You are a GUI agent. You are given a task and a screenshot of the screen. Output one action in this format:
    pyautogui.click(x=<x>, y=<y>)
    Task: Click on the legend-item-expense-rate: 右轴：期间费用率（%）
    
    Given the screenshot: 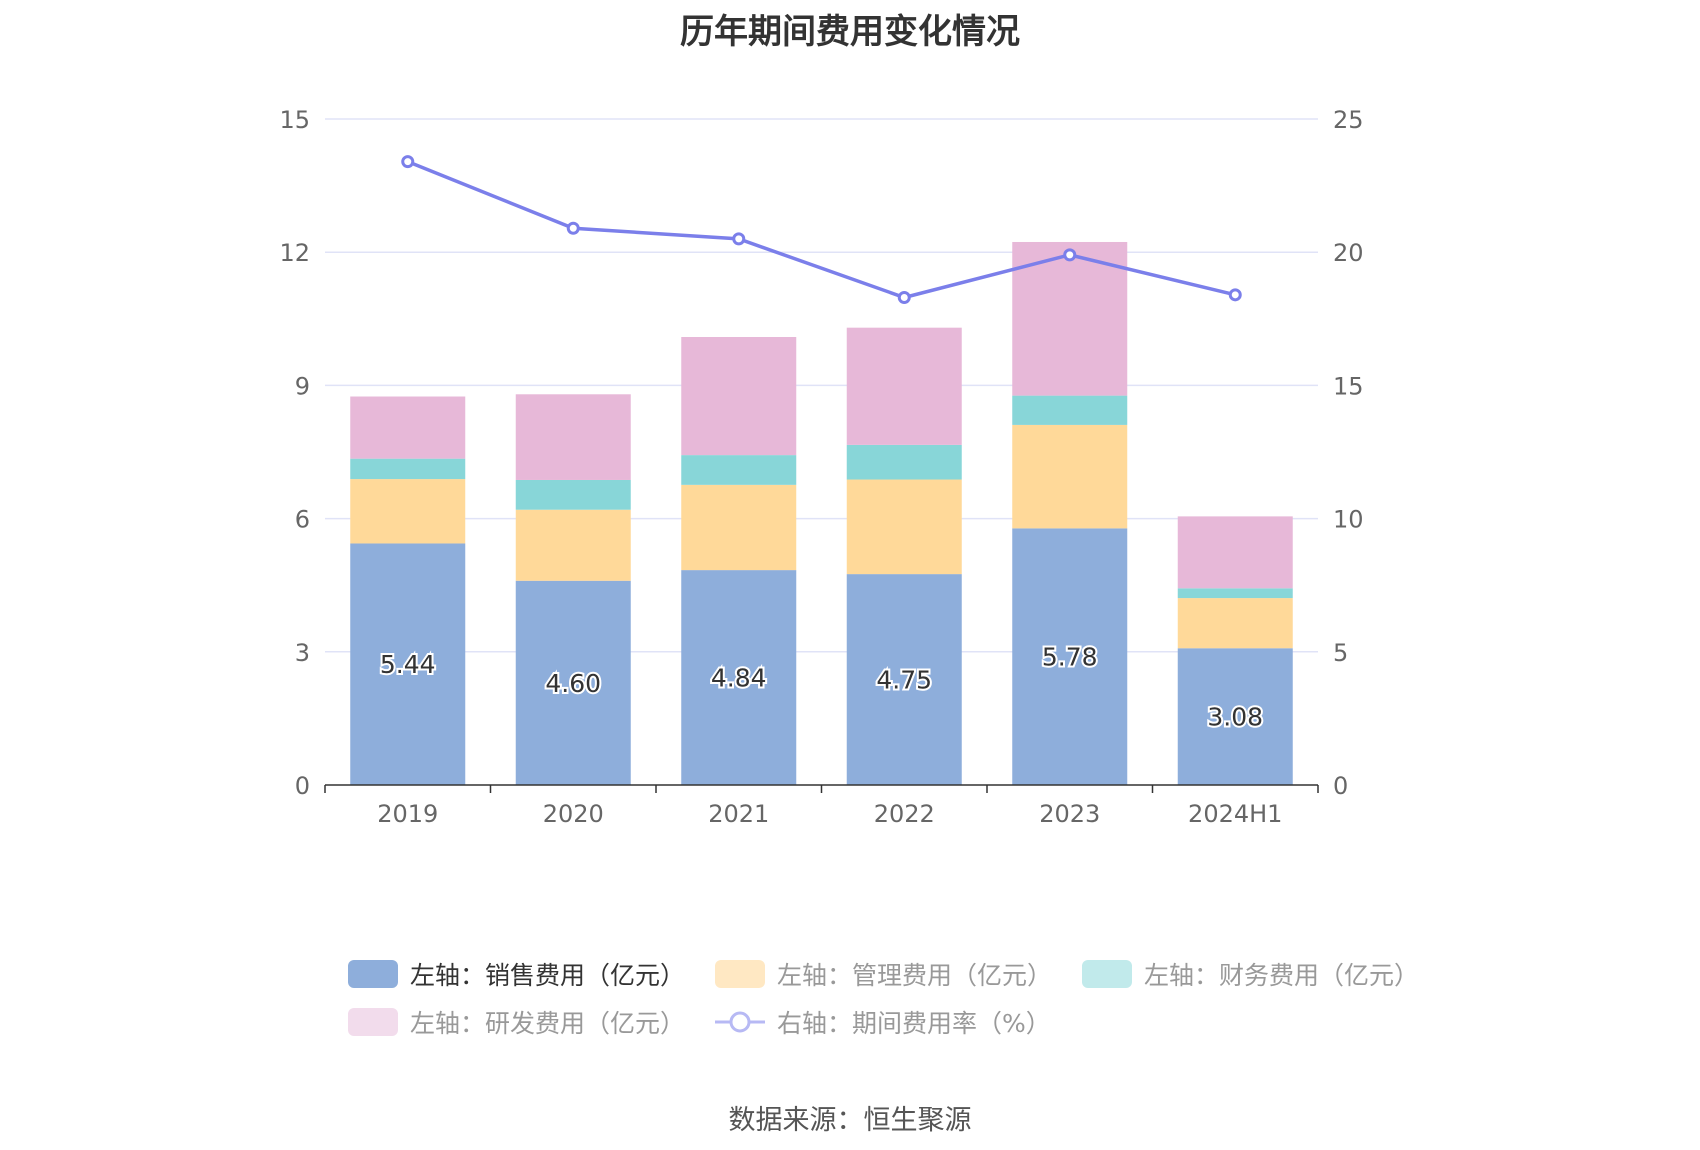 What is the action you would take?
    pyautogui.click(x=883, y=1022)
    